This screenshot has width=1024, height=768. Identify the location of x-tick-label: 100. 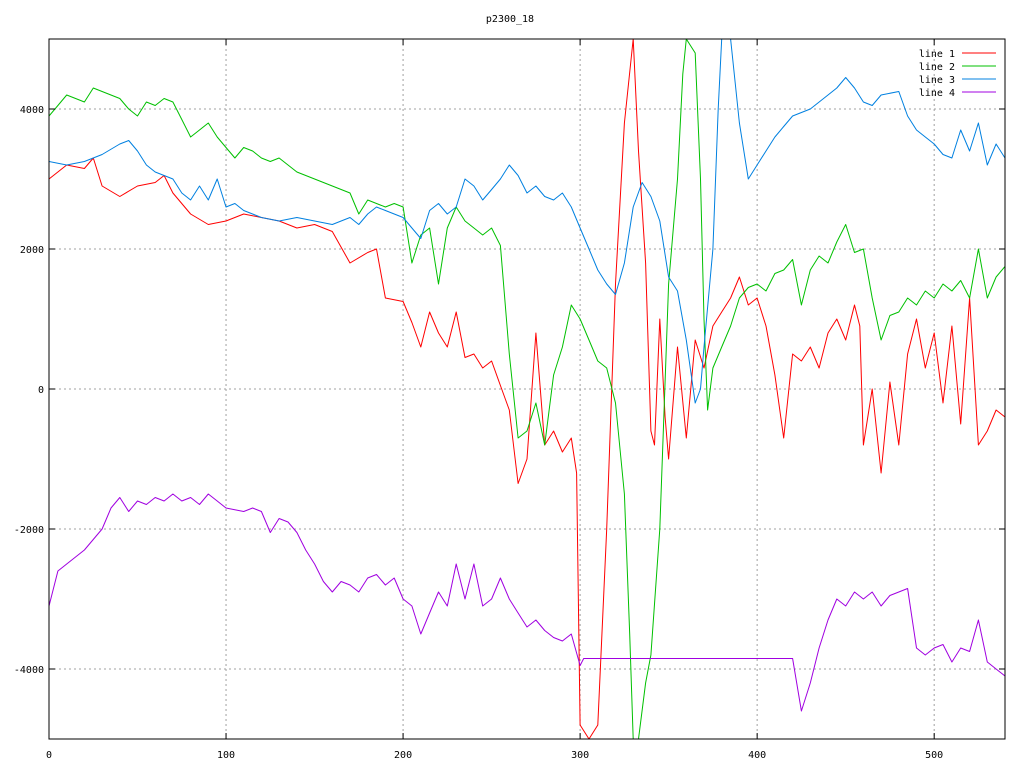
(226, 755).